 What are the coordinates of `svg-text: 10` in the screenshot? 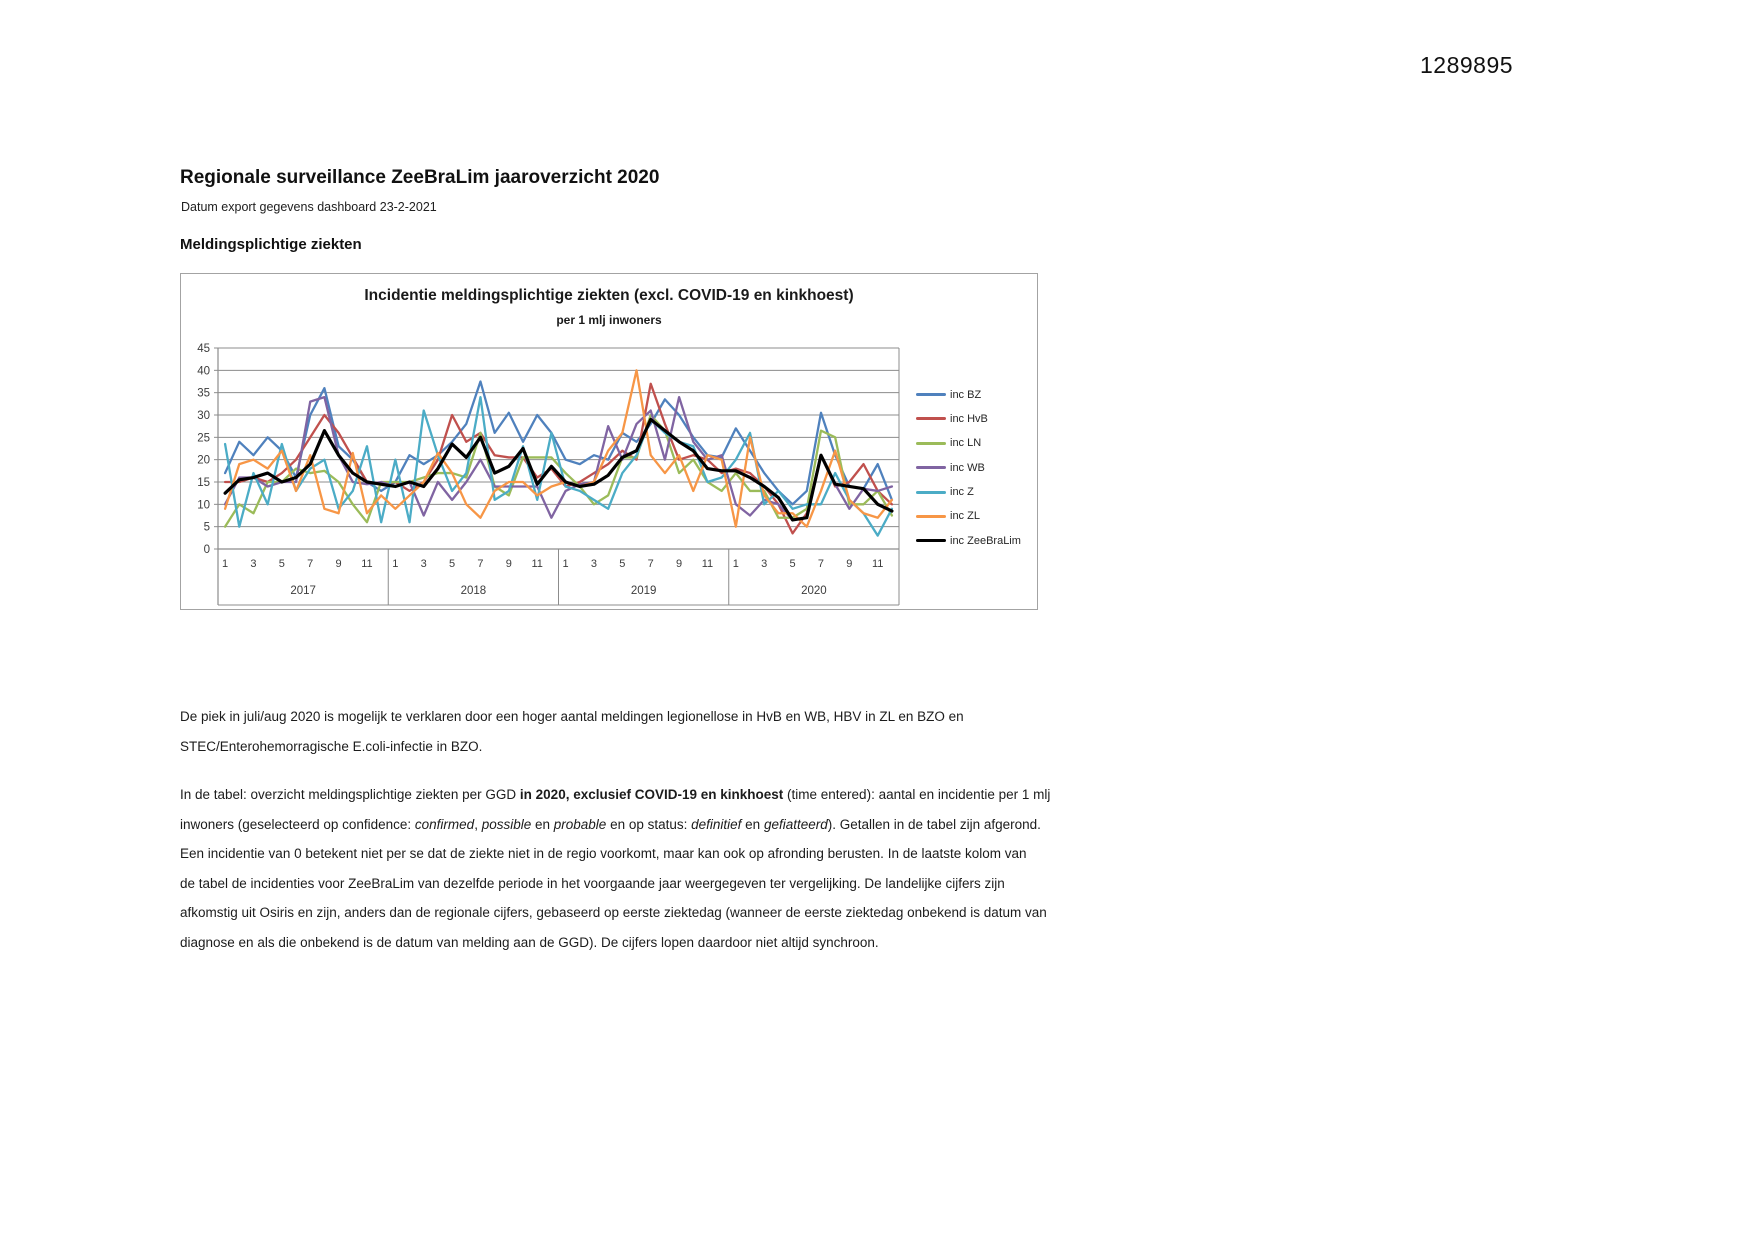 It's located at (203, 505).